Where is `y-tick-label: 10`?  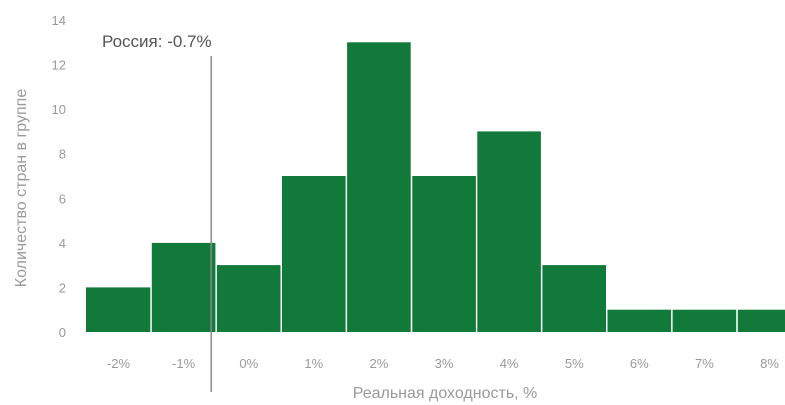 y-tick-label: 10 is located at coordinates (59, 109).